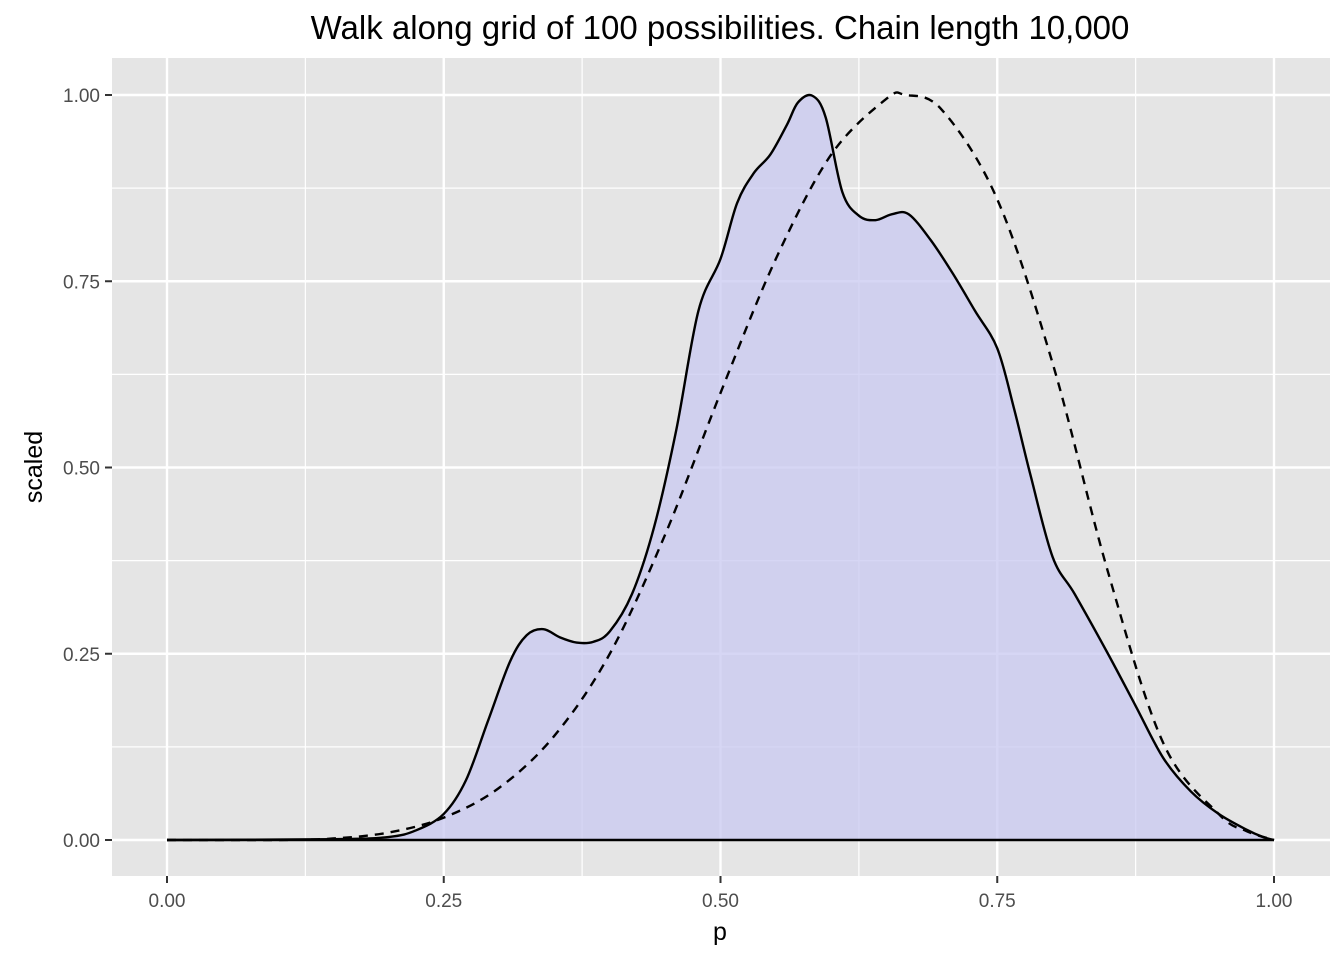  I want to click on y-tick-label: 0.00, so click(81, 841).